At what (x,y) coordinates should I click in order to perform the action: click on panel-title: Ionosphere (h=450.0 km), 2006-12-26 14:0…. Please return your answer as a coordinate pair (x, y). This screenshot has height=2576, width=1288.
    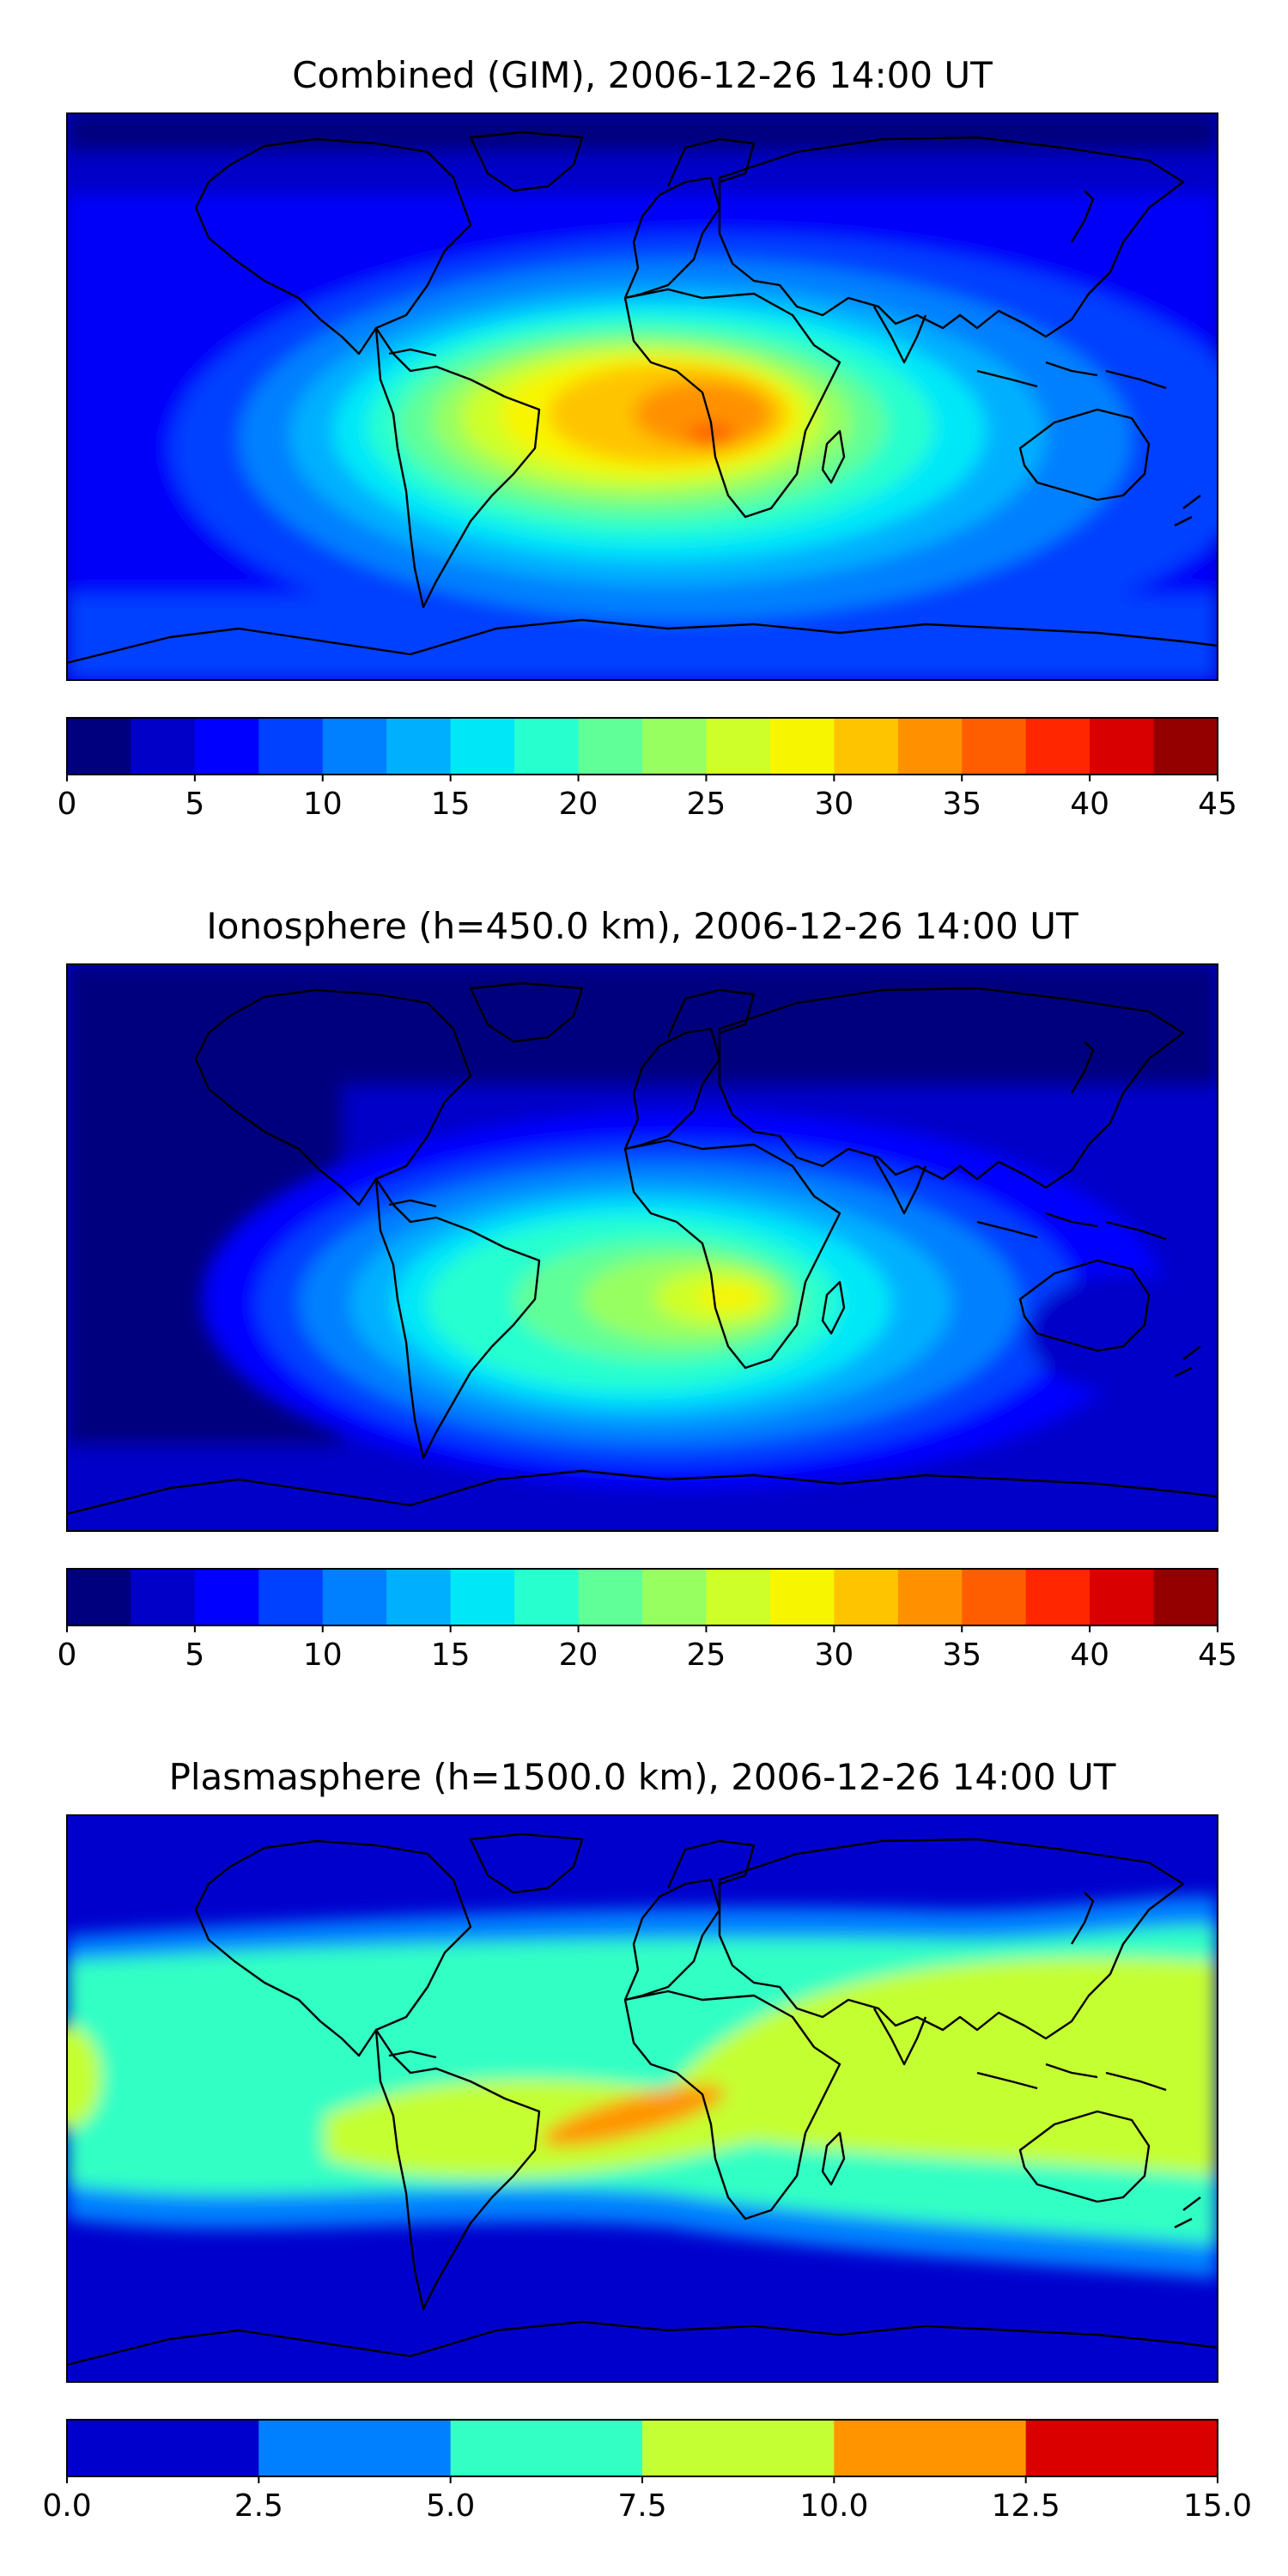
    Looking at the image, I should click on (642, 926).